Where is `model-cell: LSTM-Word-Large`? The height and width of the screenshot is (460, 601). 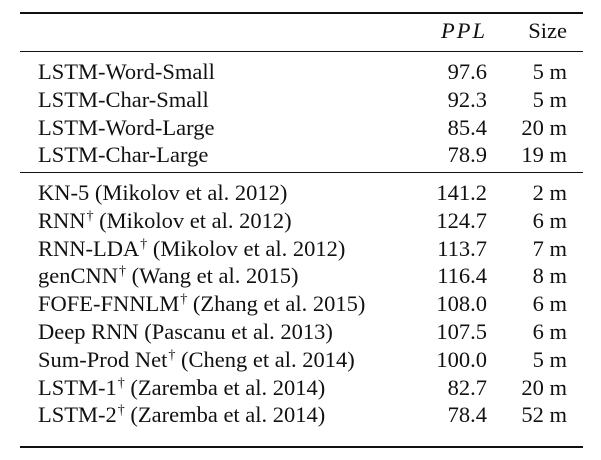
model-cell: LSTM-Word-Large is located at coordinates (126, 128).